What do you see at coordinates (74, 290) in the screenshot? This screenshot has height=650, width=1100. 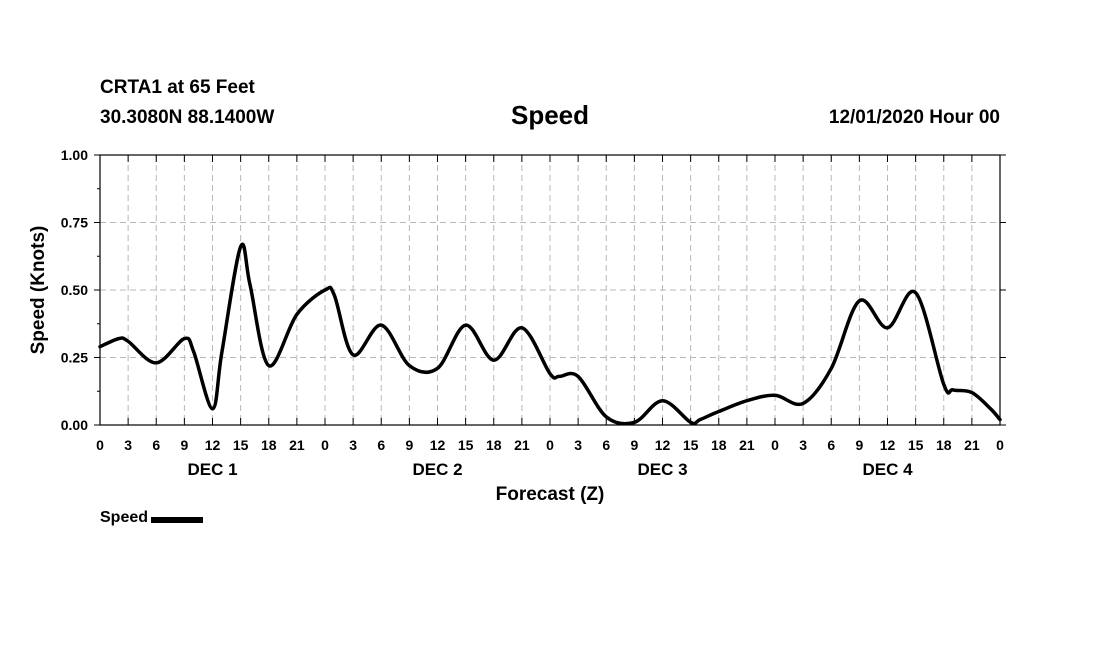 I see `y-tick-label: 0.50` at bounding box center [74, 290].